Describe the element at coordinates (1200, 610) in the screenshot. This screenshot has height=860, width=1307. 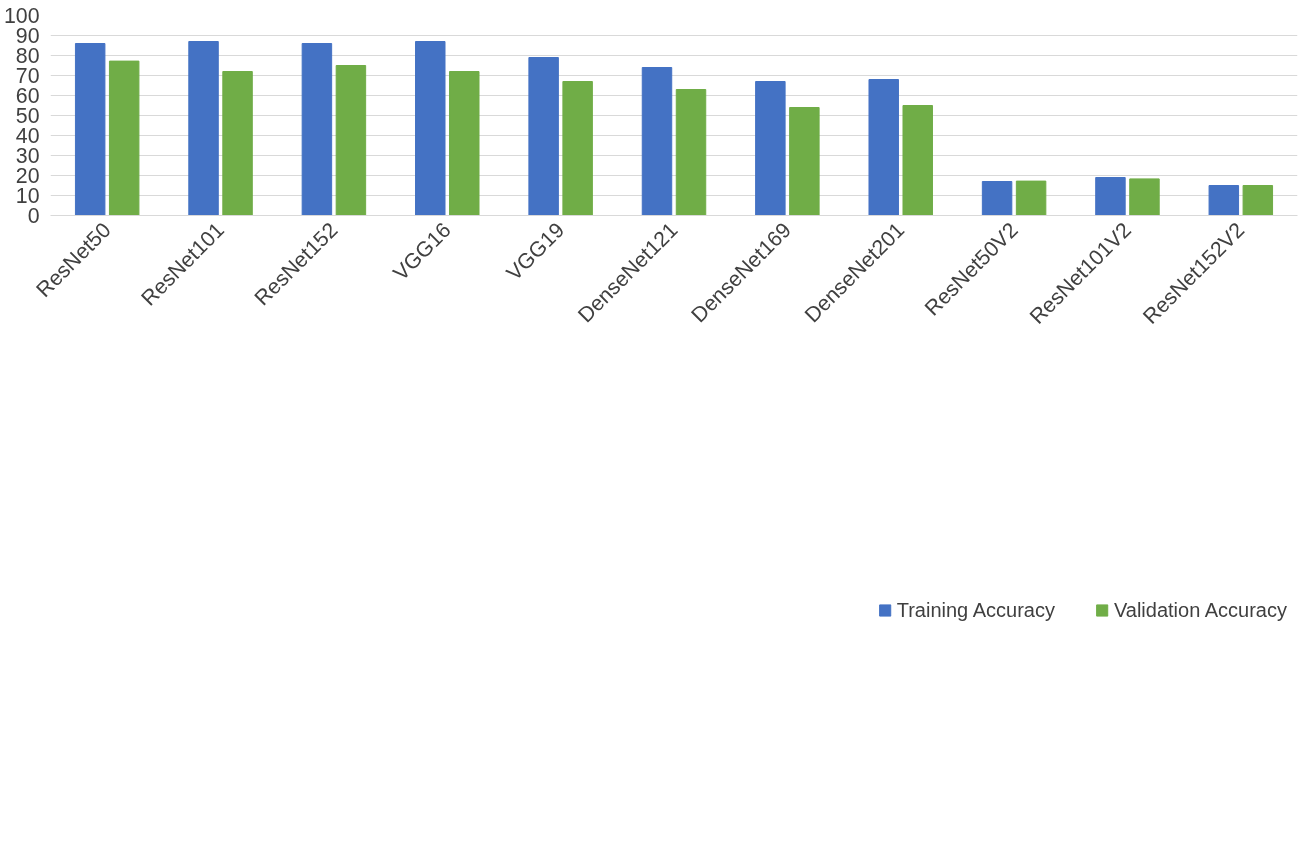
I see `legend-label: Validation Accuracy` at that location.